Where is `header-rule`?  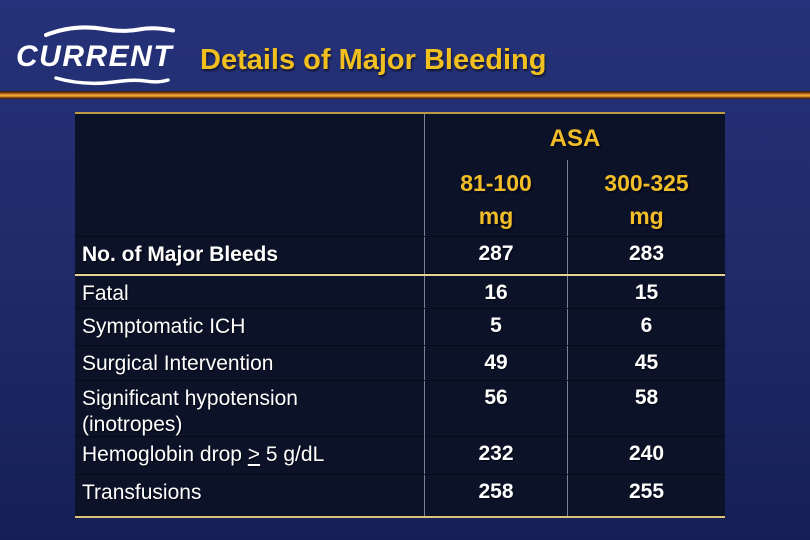 header-rule is located at coordinates (405, 95).